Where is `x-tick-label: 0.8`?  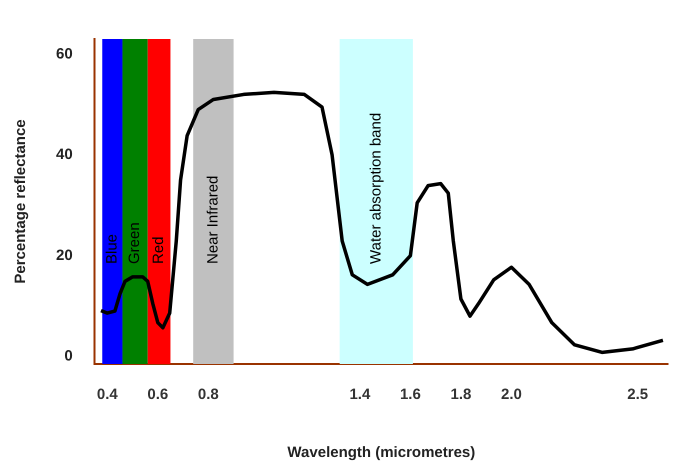 x-tick-label: 0.8 is located at coordinates (208, 395).